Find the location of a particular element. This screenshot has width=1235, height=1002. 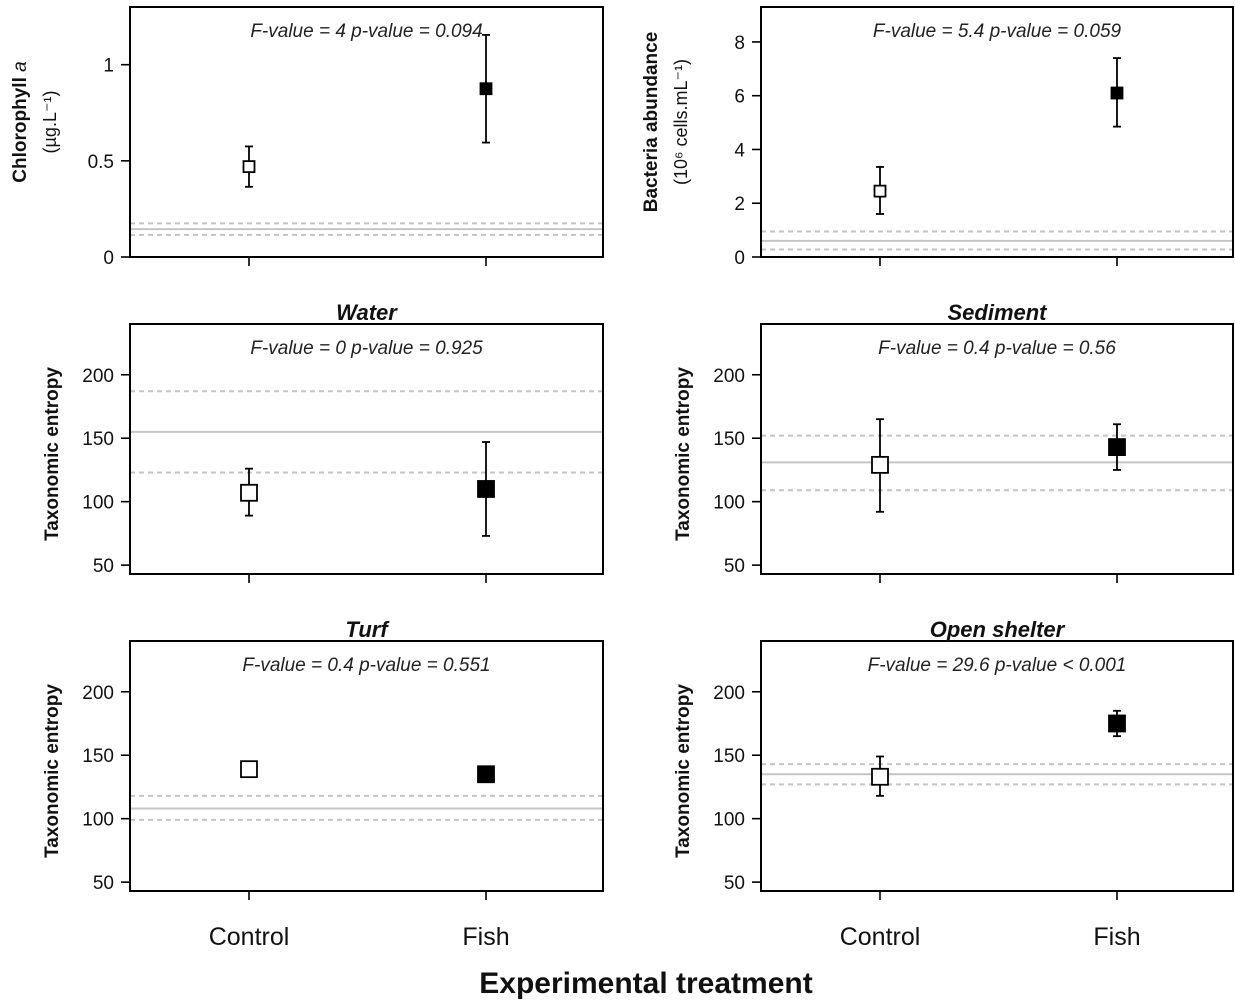

stat-annotation: F-value = 29.6 p-value < 0.001 is located at coordinates (997, 665).